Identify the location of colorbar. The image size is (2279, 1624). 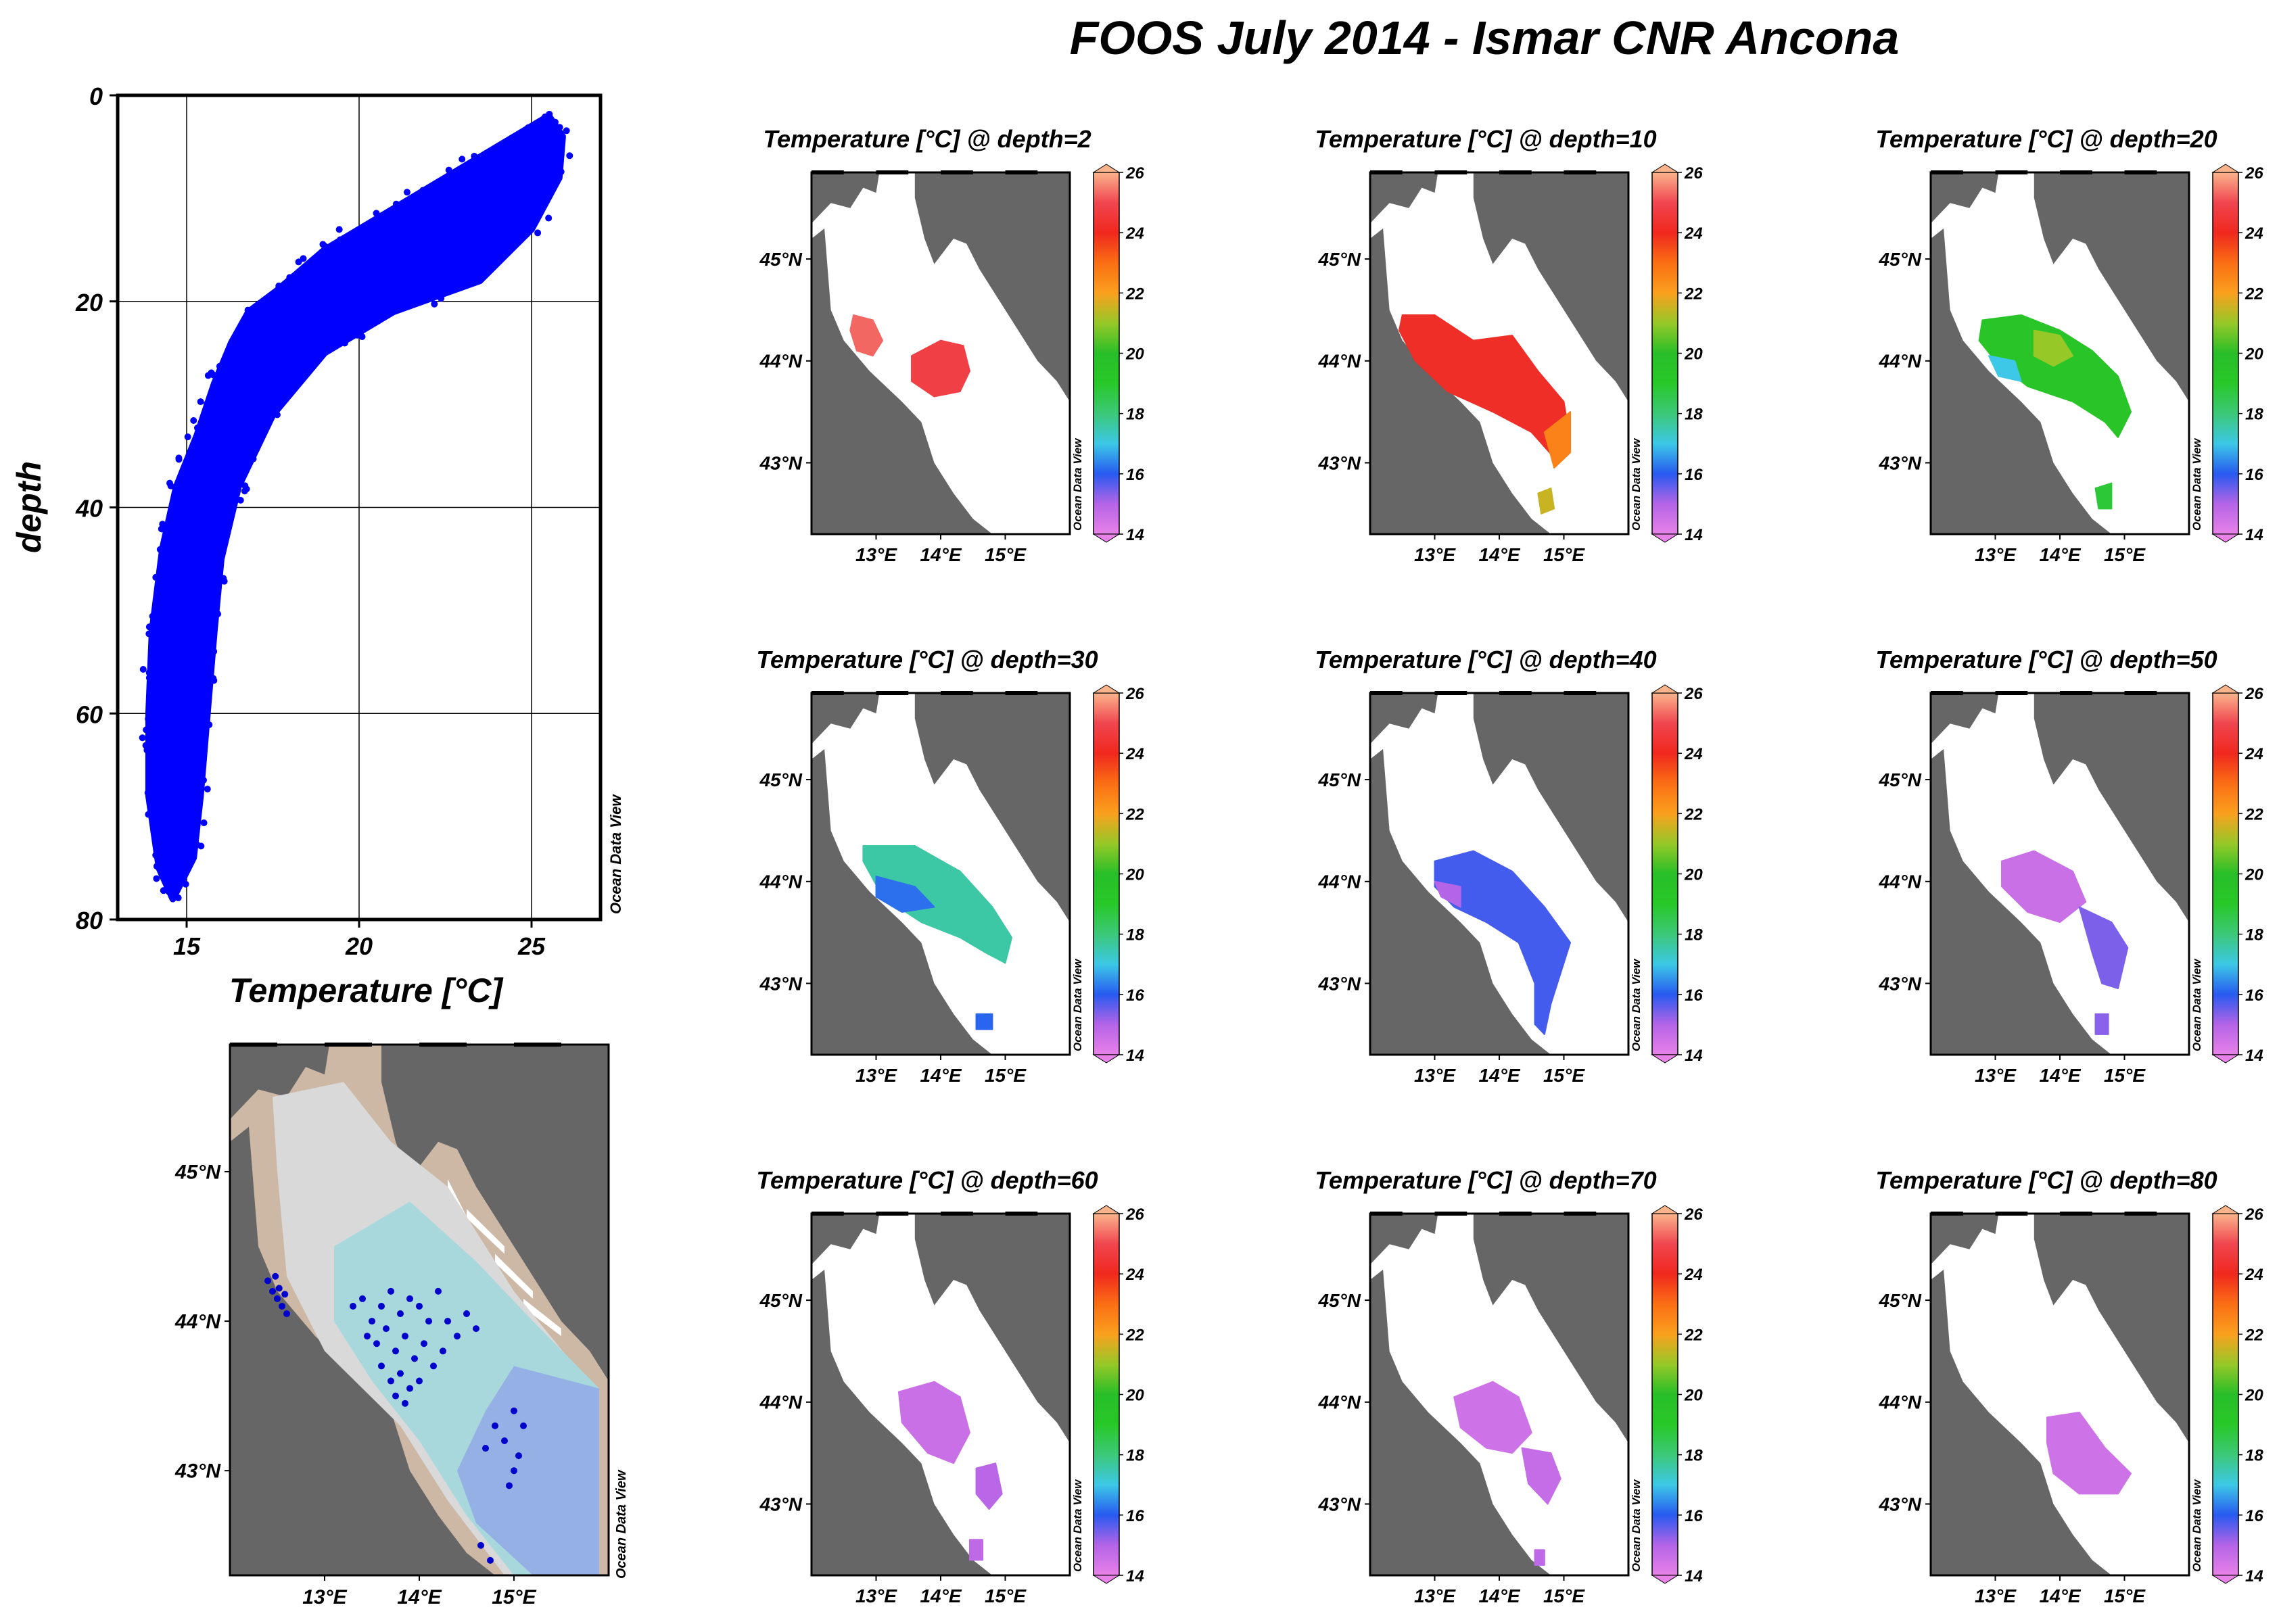
(1106, 873).